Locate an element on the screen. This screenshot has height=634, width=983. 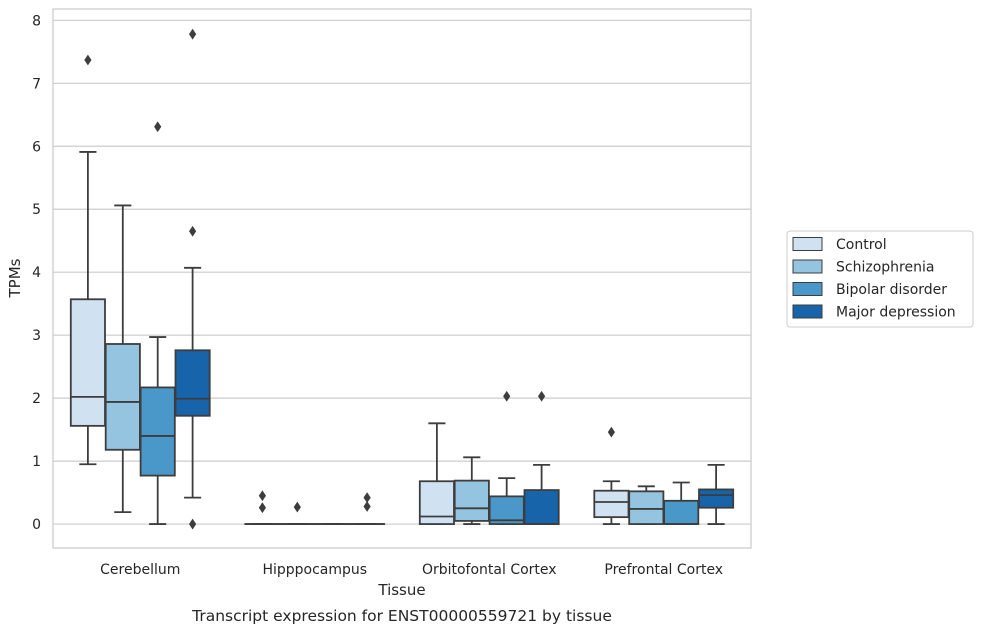
y-tick-label: 4 is located at coordinates (36, 273).